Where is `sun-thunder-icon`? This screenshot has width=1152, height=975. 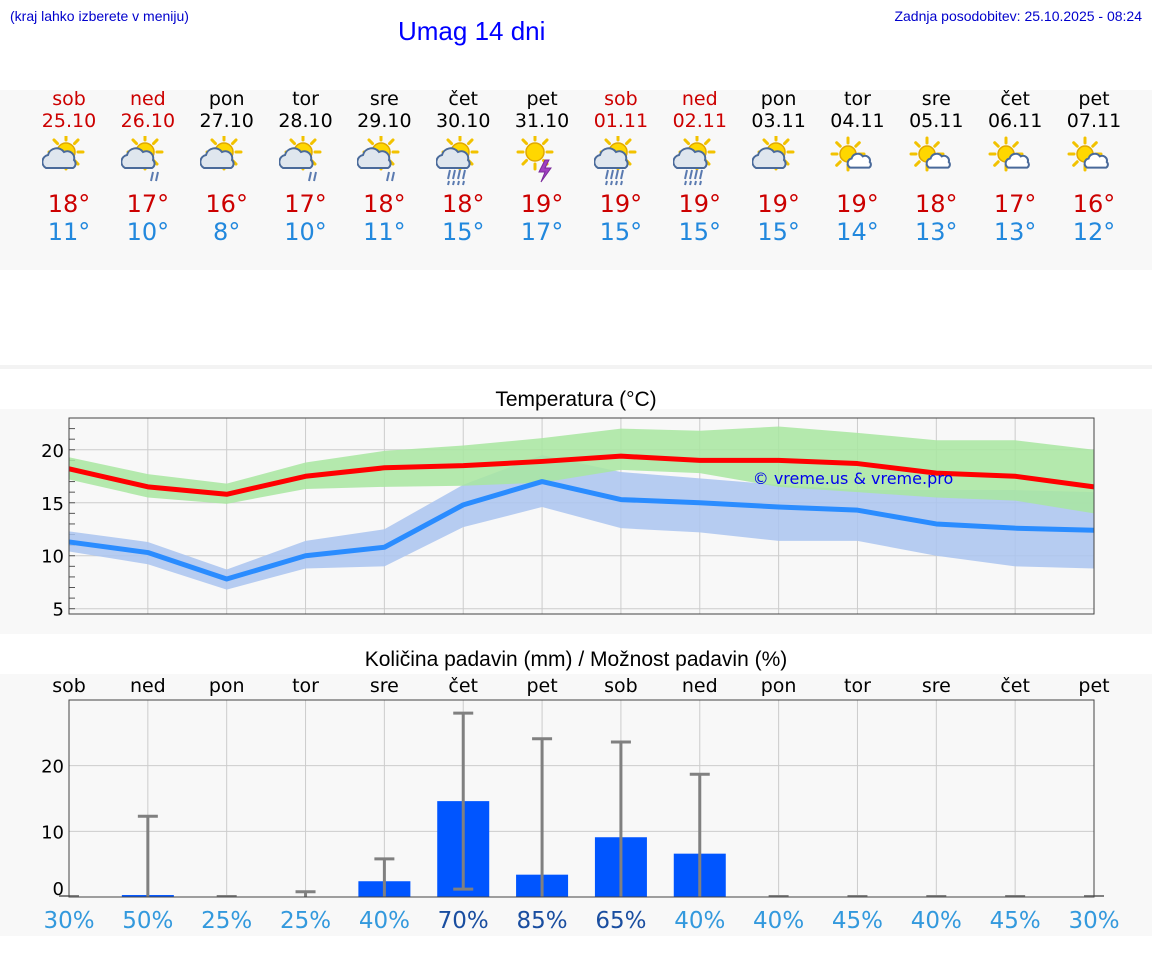 sun-thunder-icon is located at coordinates (535, 159).